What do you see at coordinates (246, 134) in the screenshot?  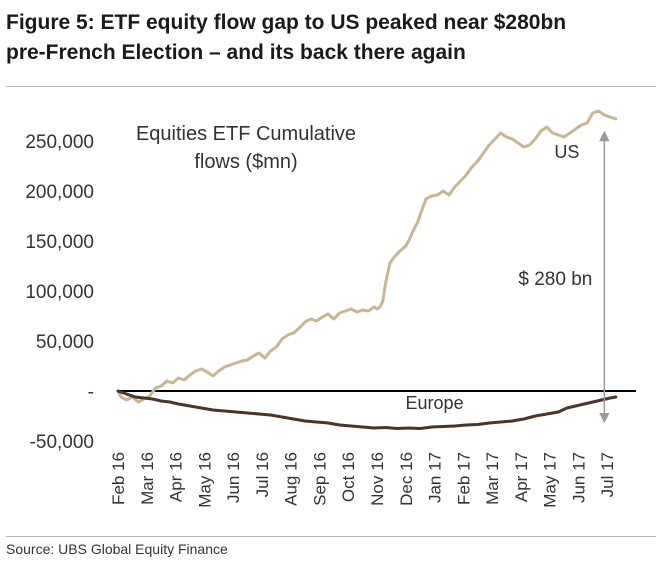 I see `chart-title-line-1: Equities ETF Cumulative` at bounding box center [246, 134].